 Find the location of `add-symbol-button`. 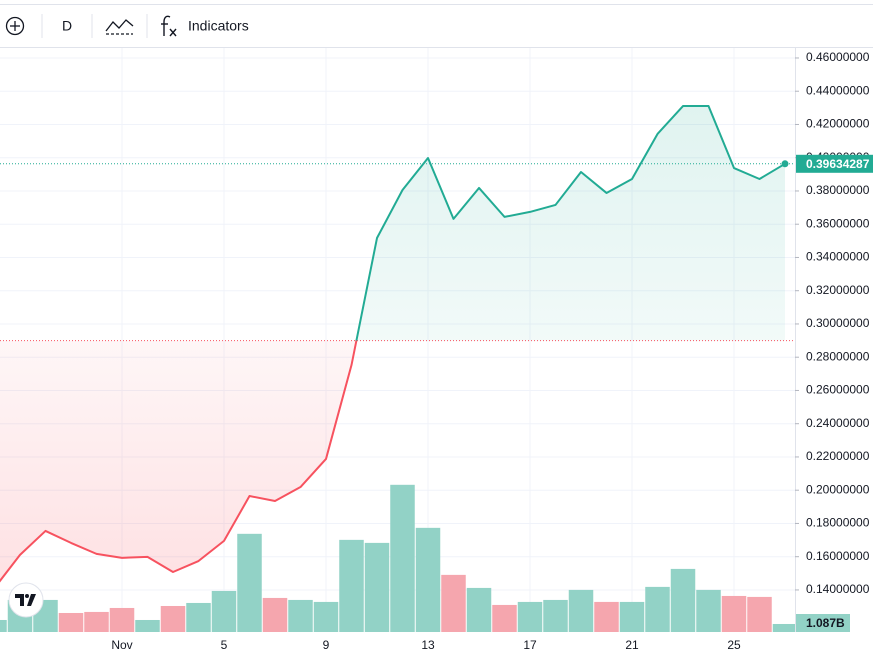

add-symbol-button is located at coordinates (15, 26).